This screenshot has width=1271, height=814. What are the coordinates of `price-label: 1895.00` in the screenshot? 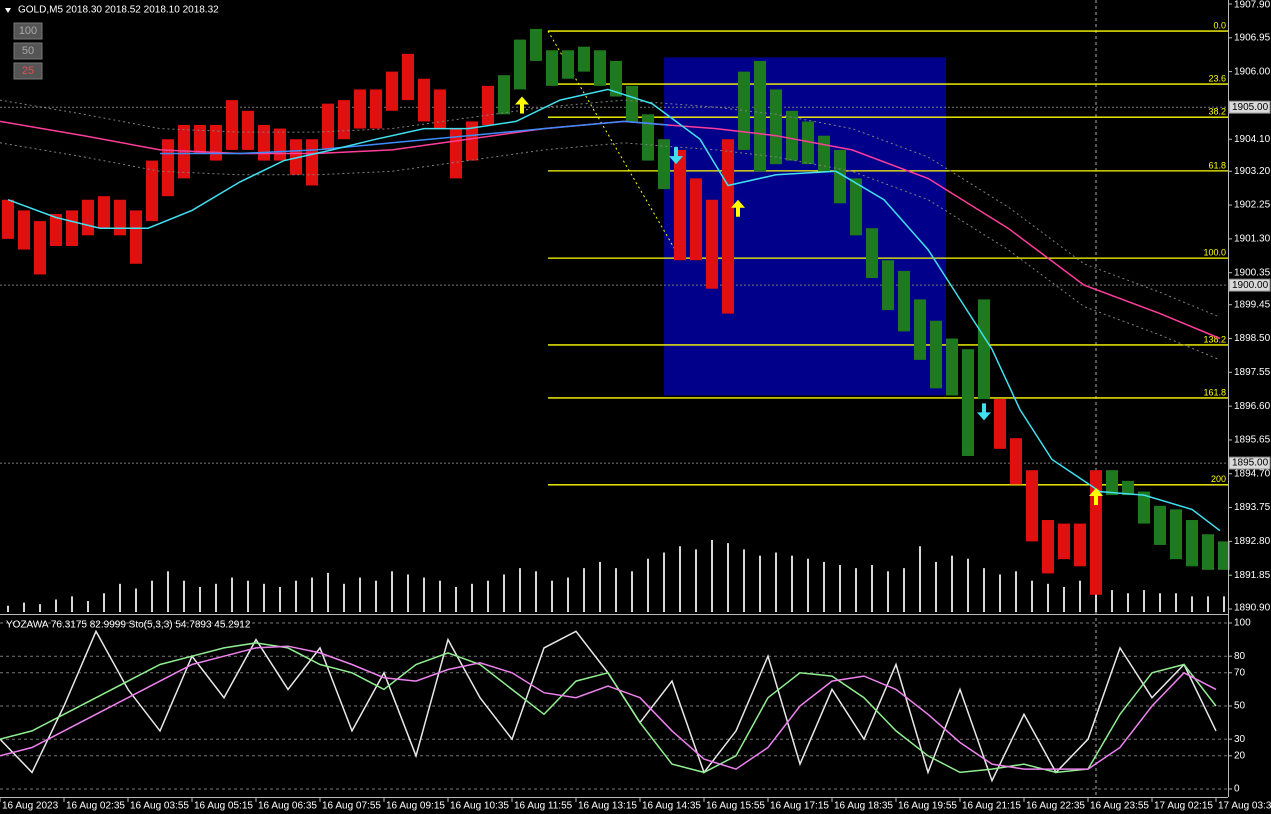 It's located at (1250, 463).